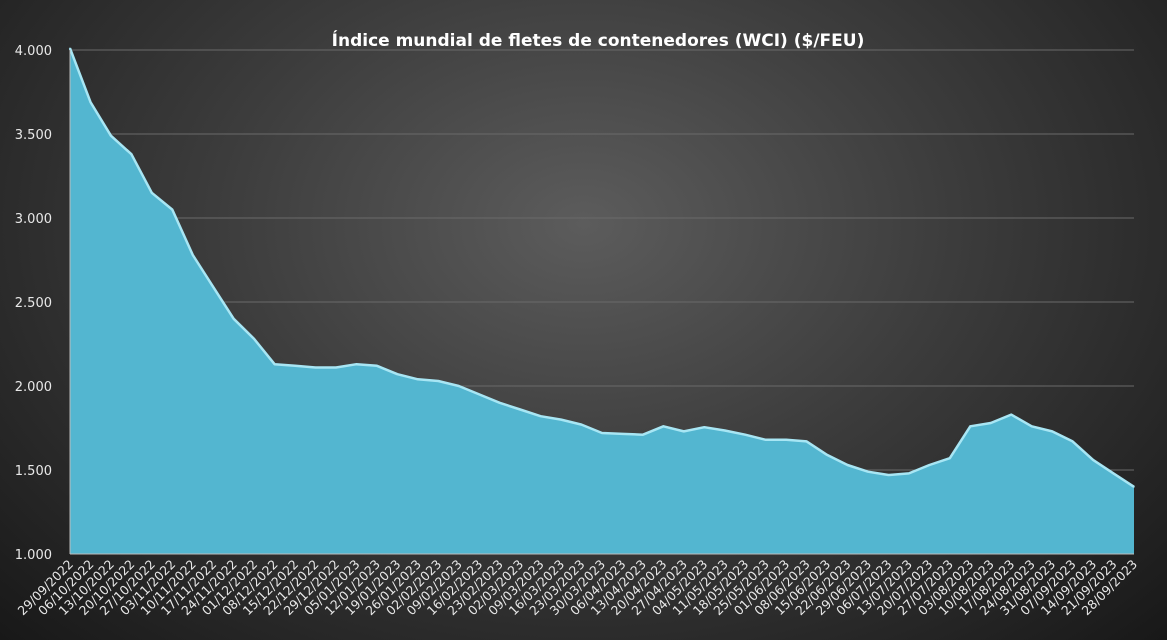  Describe the element at coordinates (33, 219) in the screenshot. I see `y-tick-label: 3.000` at that location.